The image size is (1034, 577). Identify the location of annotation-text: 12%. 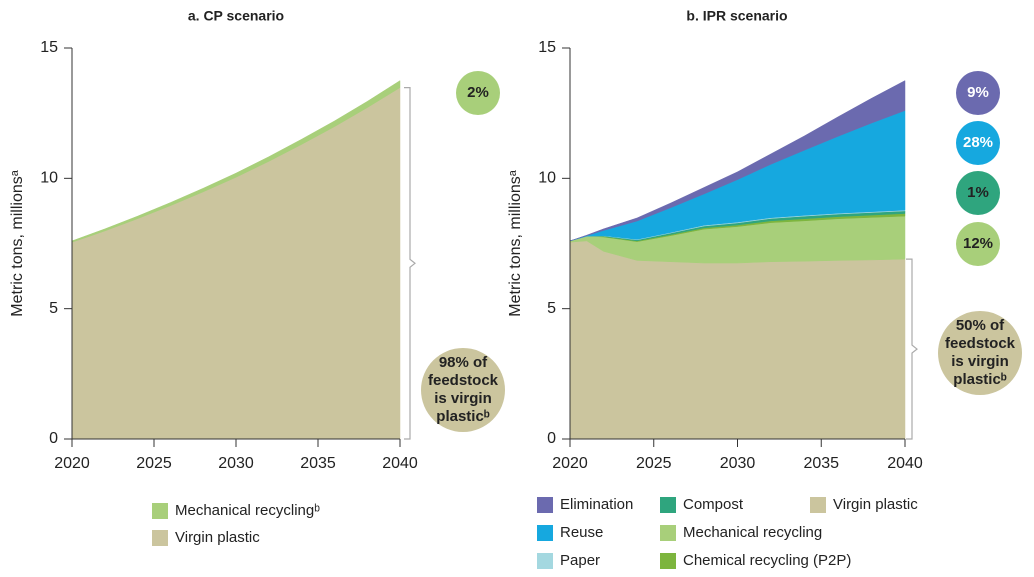
(978, 243).